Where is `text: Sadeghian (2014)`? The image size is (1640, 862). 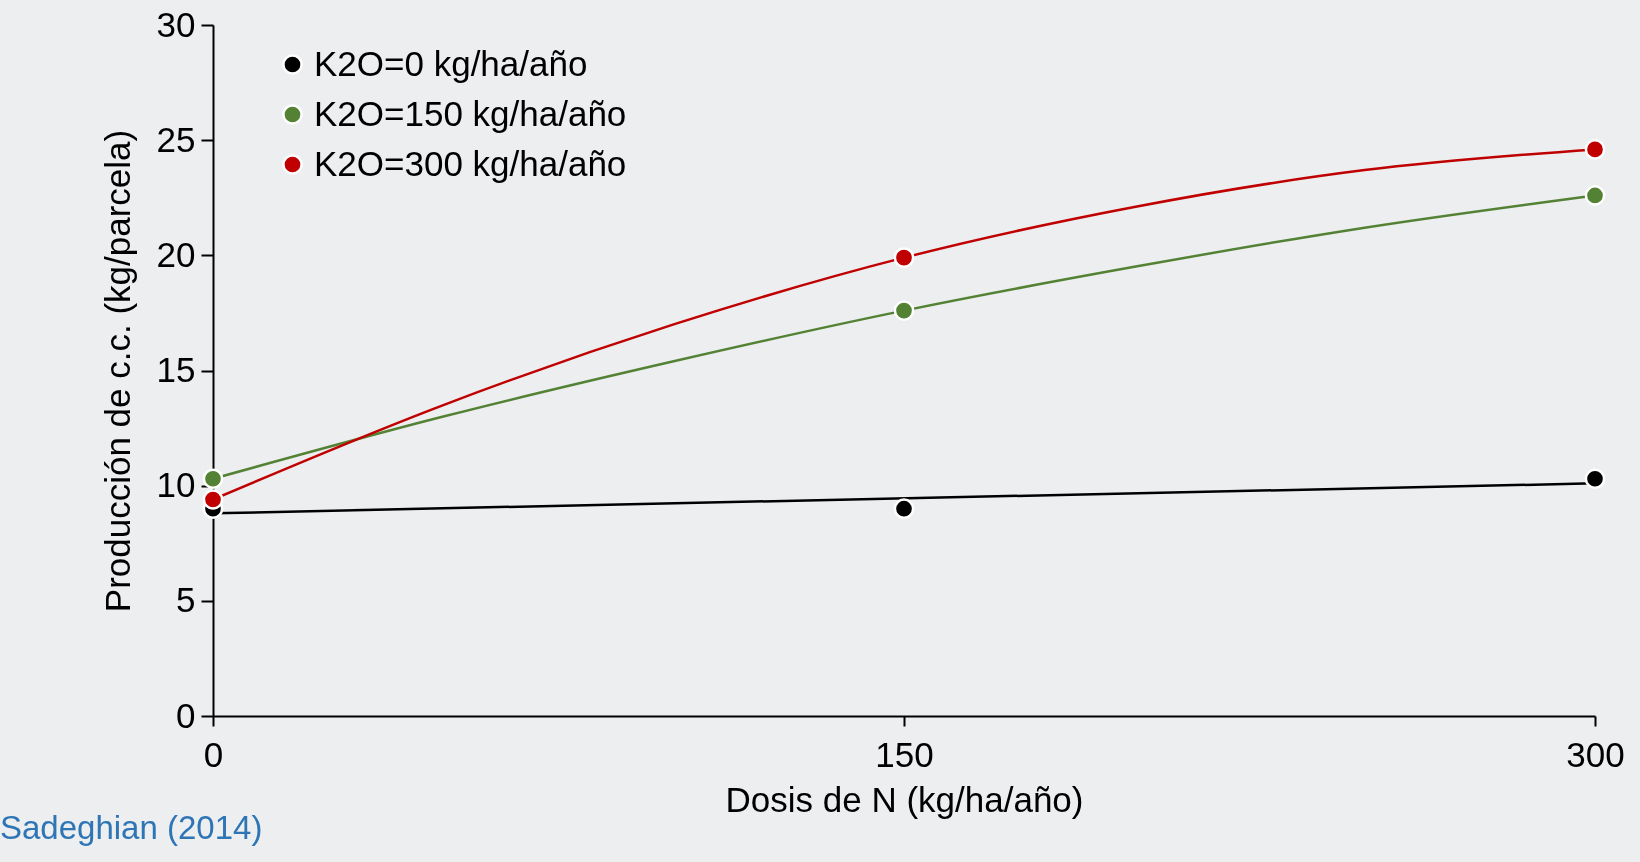 text: Sadeghian (2014) is located at coordinates (131, 827).